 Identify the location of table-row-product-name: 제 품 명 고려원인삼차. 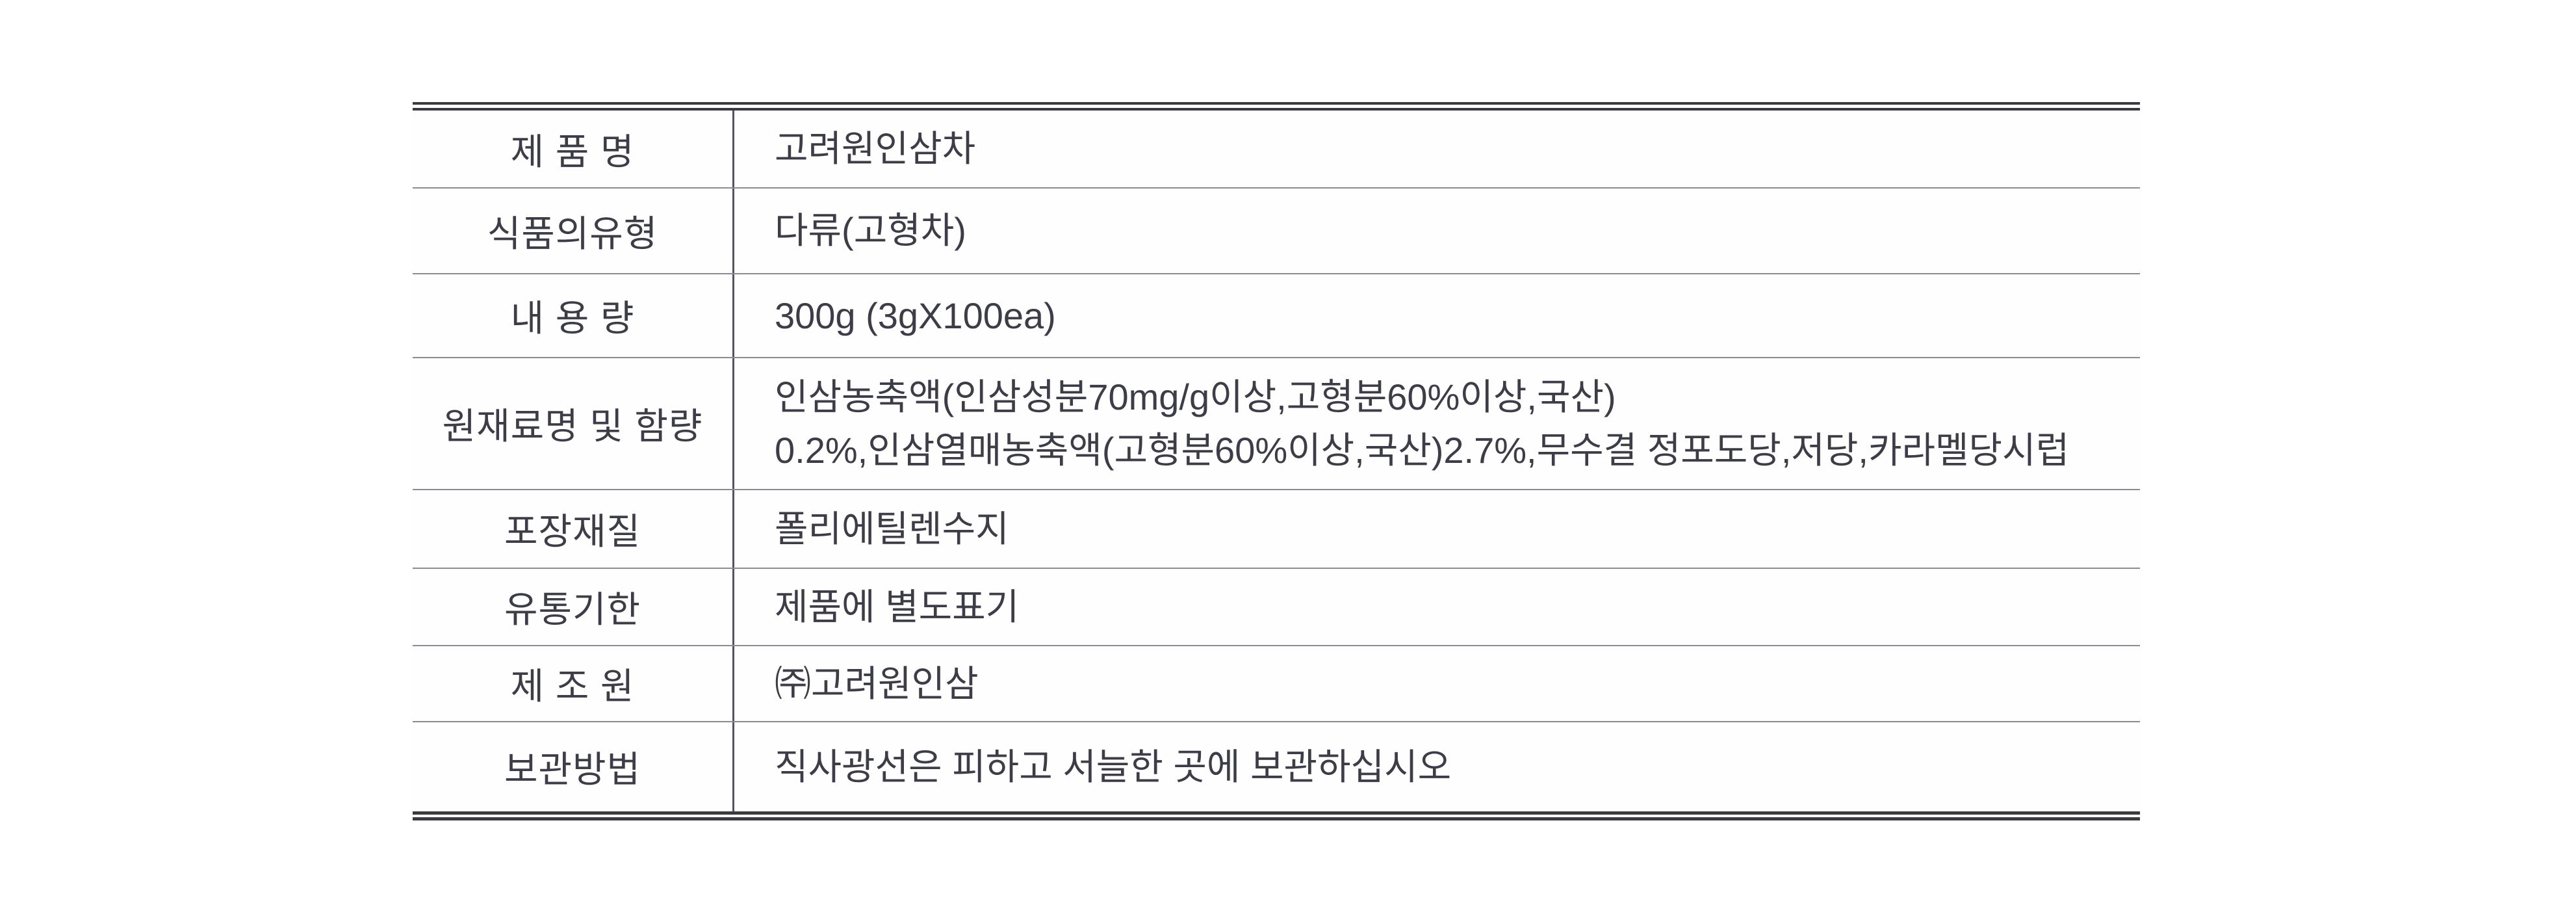
(1277, 150).